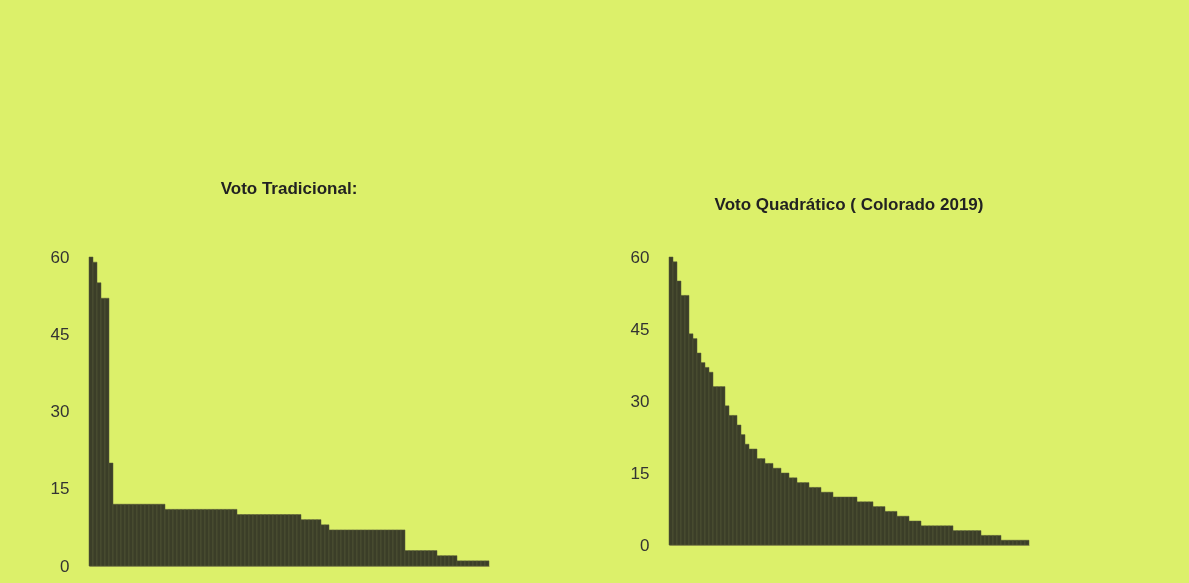  I want to click on y-tick-label: 15, so click(640, 473).